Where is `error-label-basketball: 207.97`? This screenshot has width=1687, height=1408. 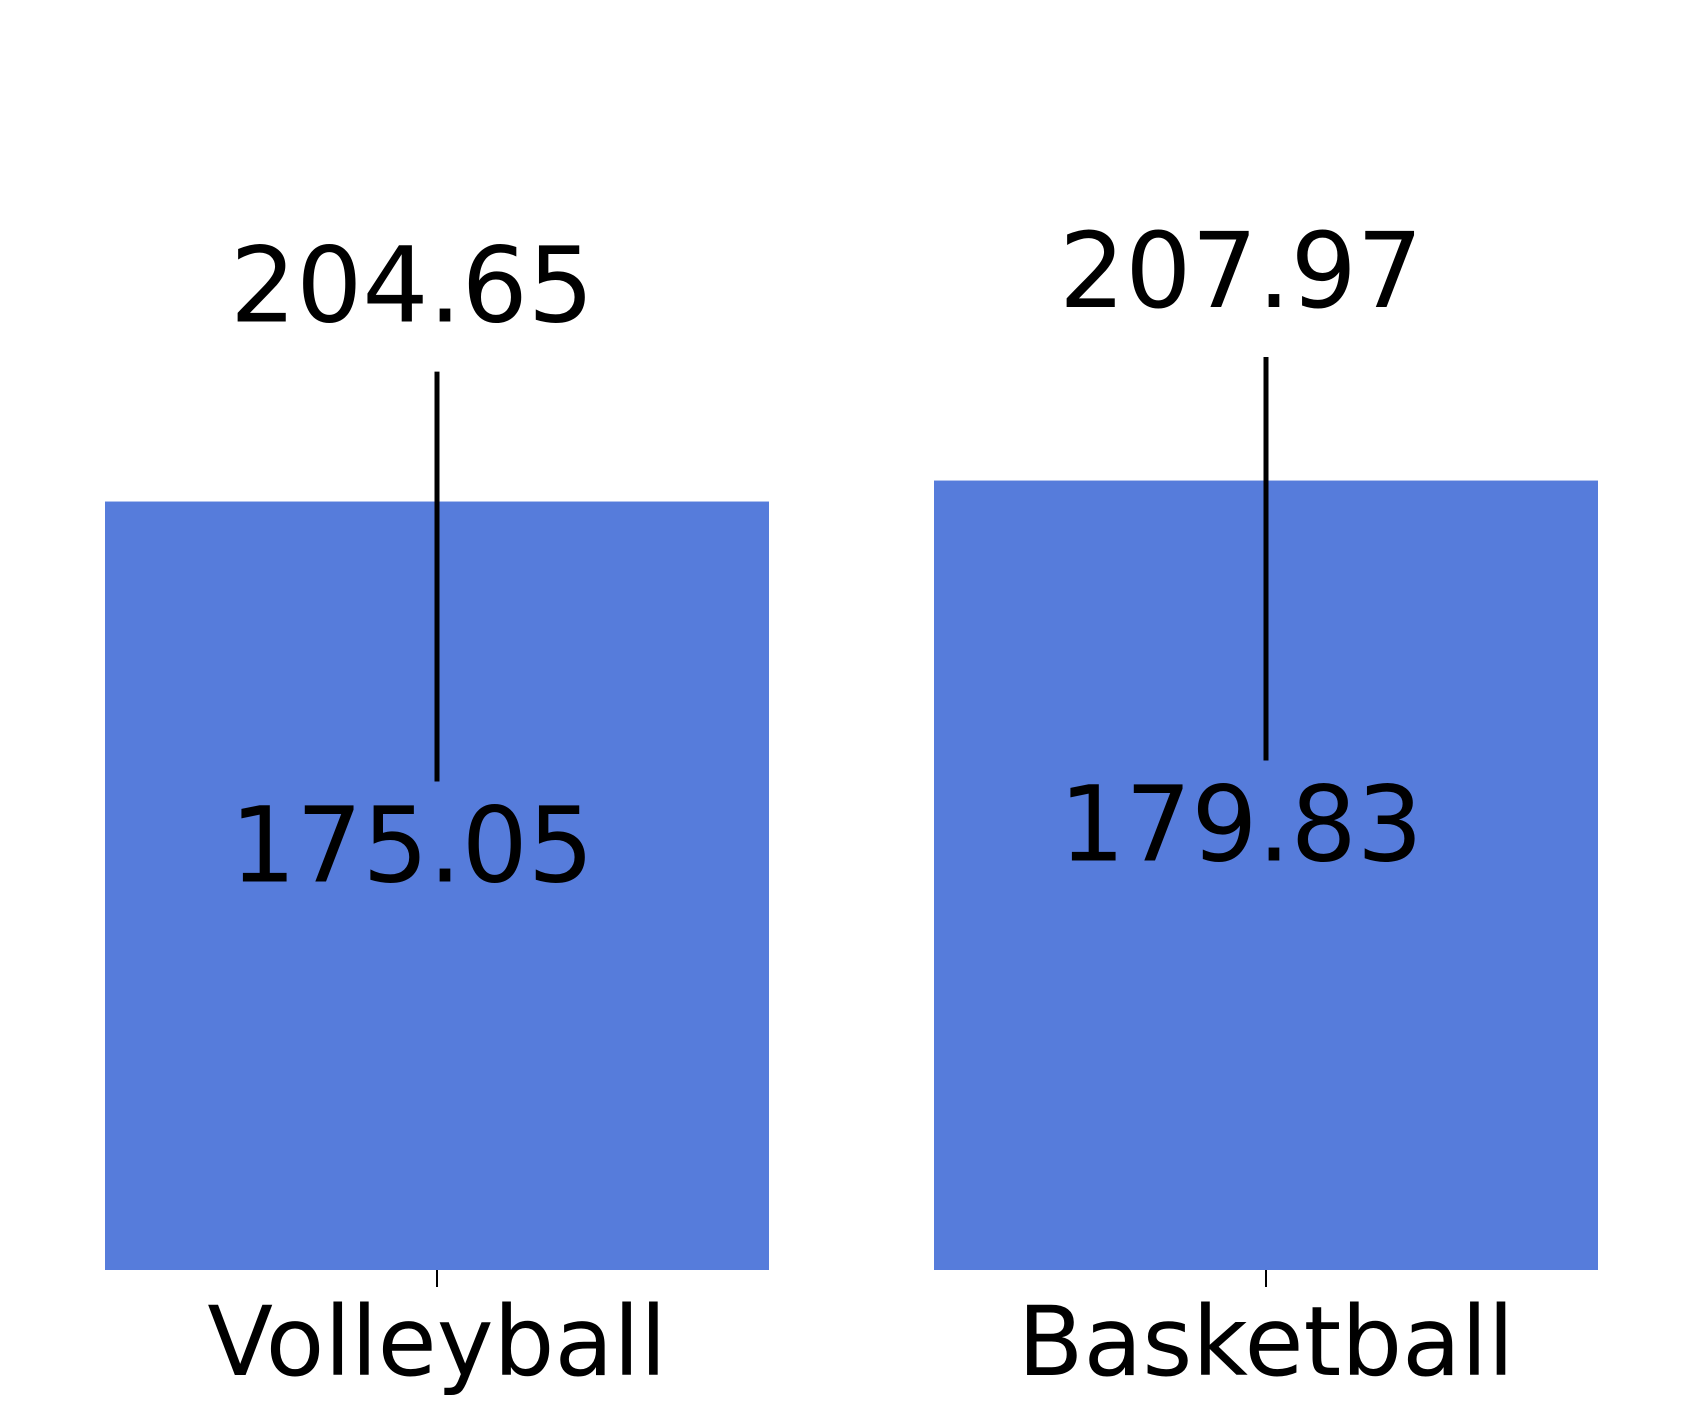 error-label-basketball: 207.97 is located at coordinates (1241, 271).